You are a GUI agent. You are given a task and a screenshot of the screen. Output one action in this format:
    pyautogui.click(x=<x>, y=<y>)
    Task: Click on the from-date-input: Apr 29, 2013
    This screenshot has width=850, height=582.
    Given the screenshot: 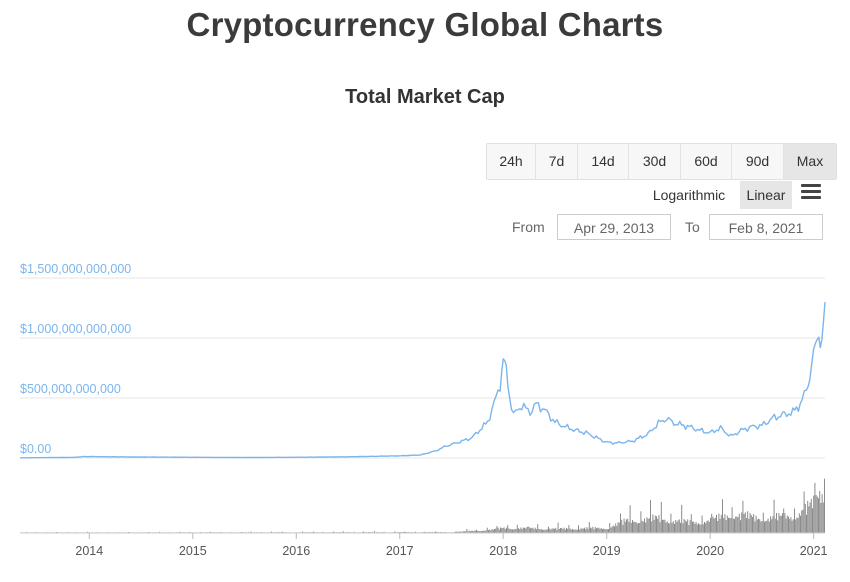 What is the action you would take?
    pyautogui.click(x=614, y=227)
    